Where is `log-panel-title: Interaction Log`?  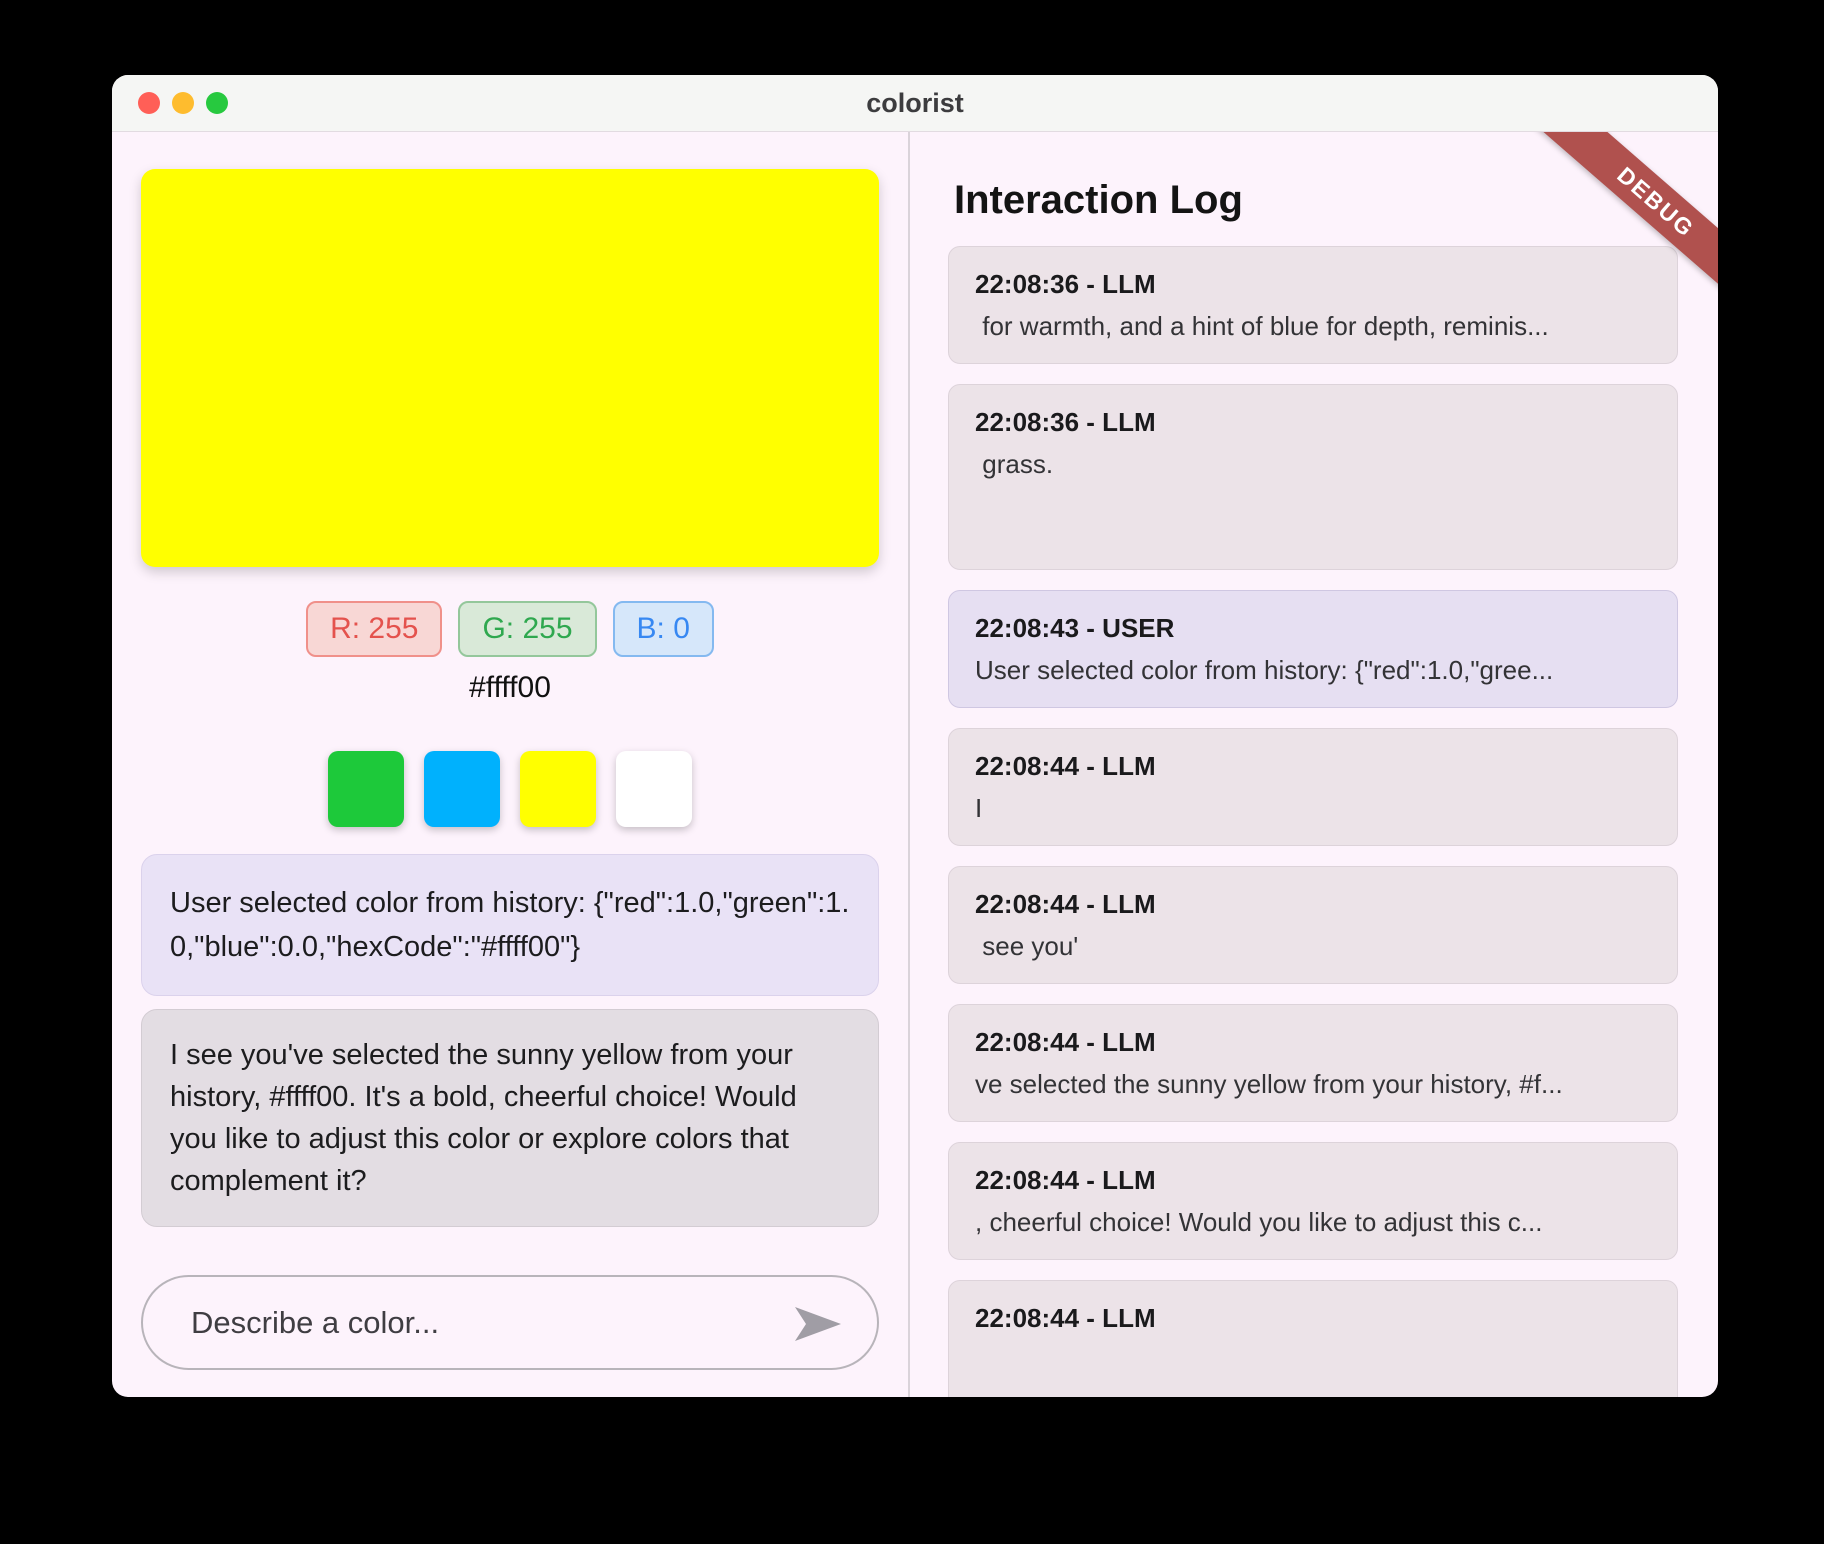 log-panel-title: Interaction Log is located at coordinates (1098, 200).